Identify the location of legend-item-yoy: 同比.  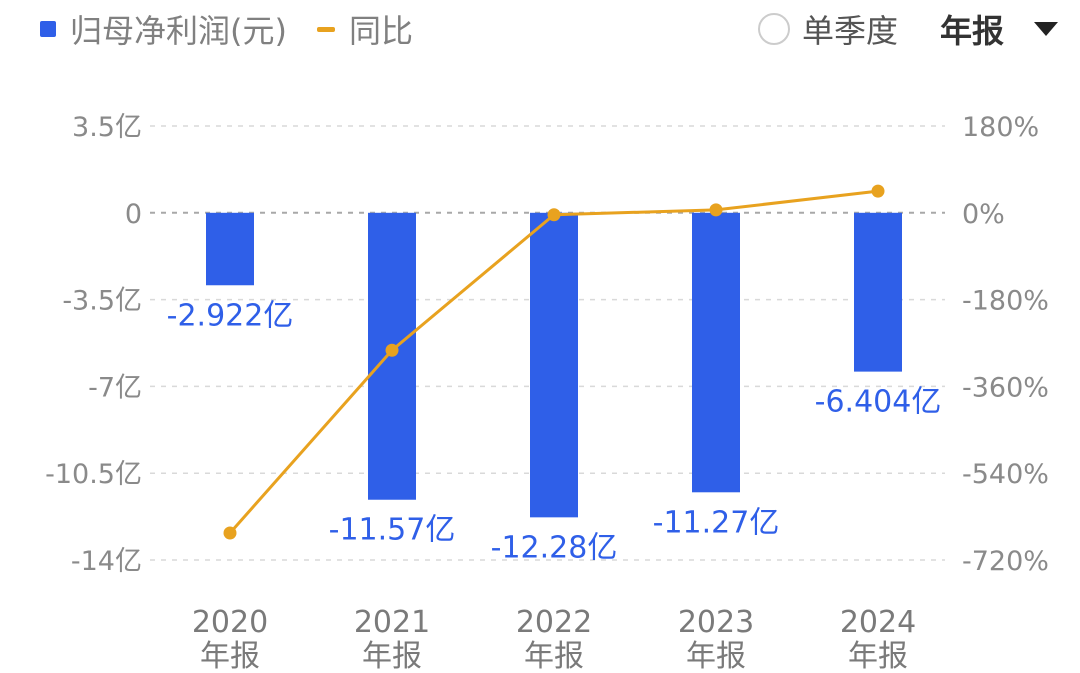
(364, 29).